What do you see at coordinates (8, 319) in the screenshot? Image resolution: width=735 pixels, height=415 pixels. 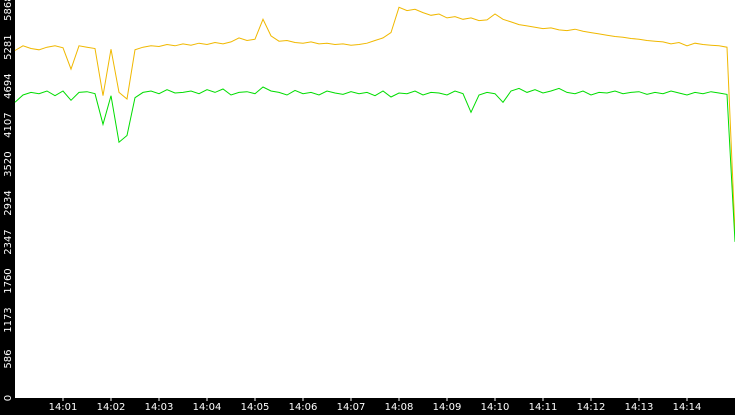 I see `y-tick-label: 1173` at bounding box center [8, 319].